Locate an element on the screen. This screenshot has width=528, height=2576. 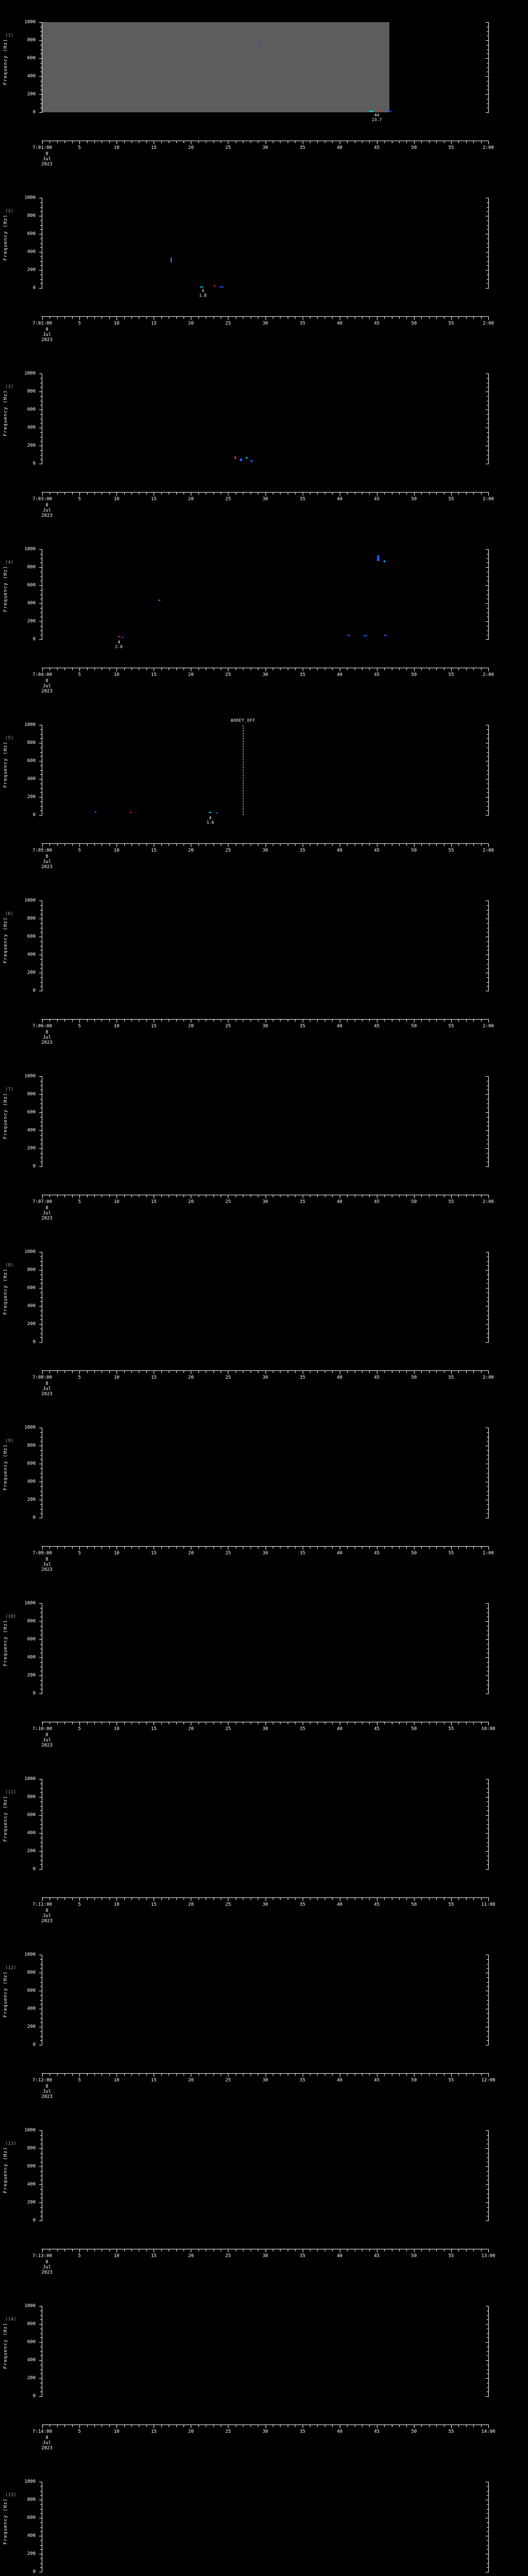
y-tick-label: 800 is located at coordinates (31, 742).